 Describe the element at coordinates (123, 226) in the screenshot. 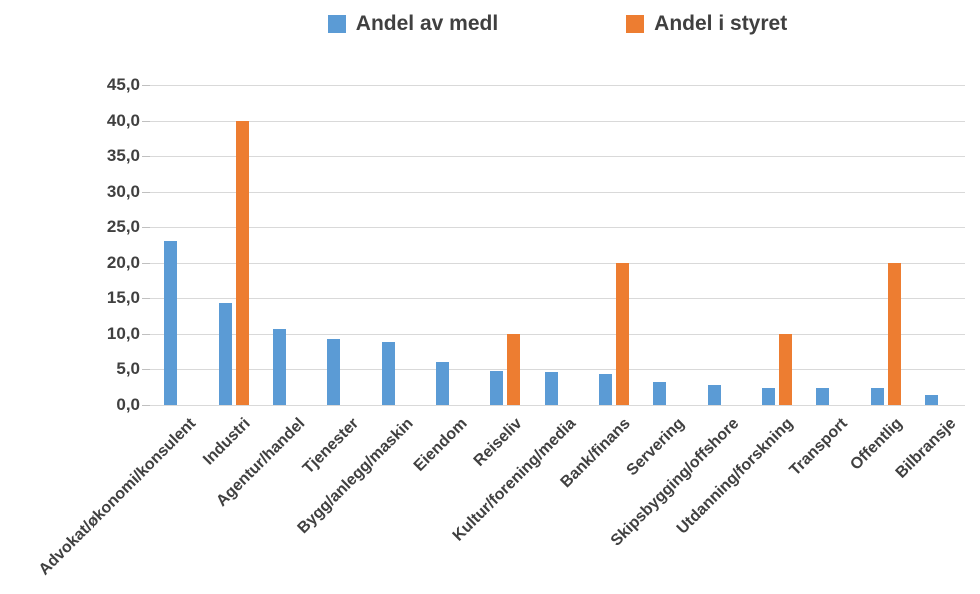

I see `y-axis-label: 25,0` at that location.